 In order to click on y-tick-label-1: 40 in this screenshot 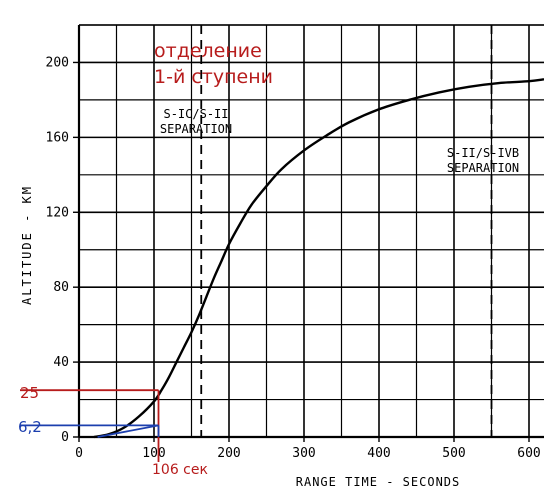, I will do `click(61, 362)`.